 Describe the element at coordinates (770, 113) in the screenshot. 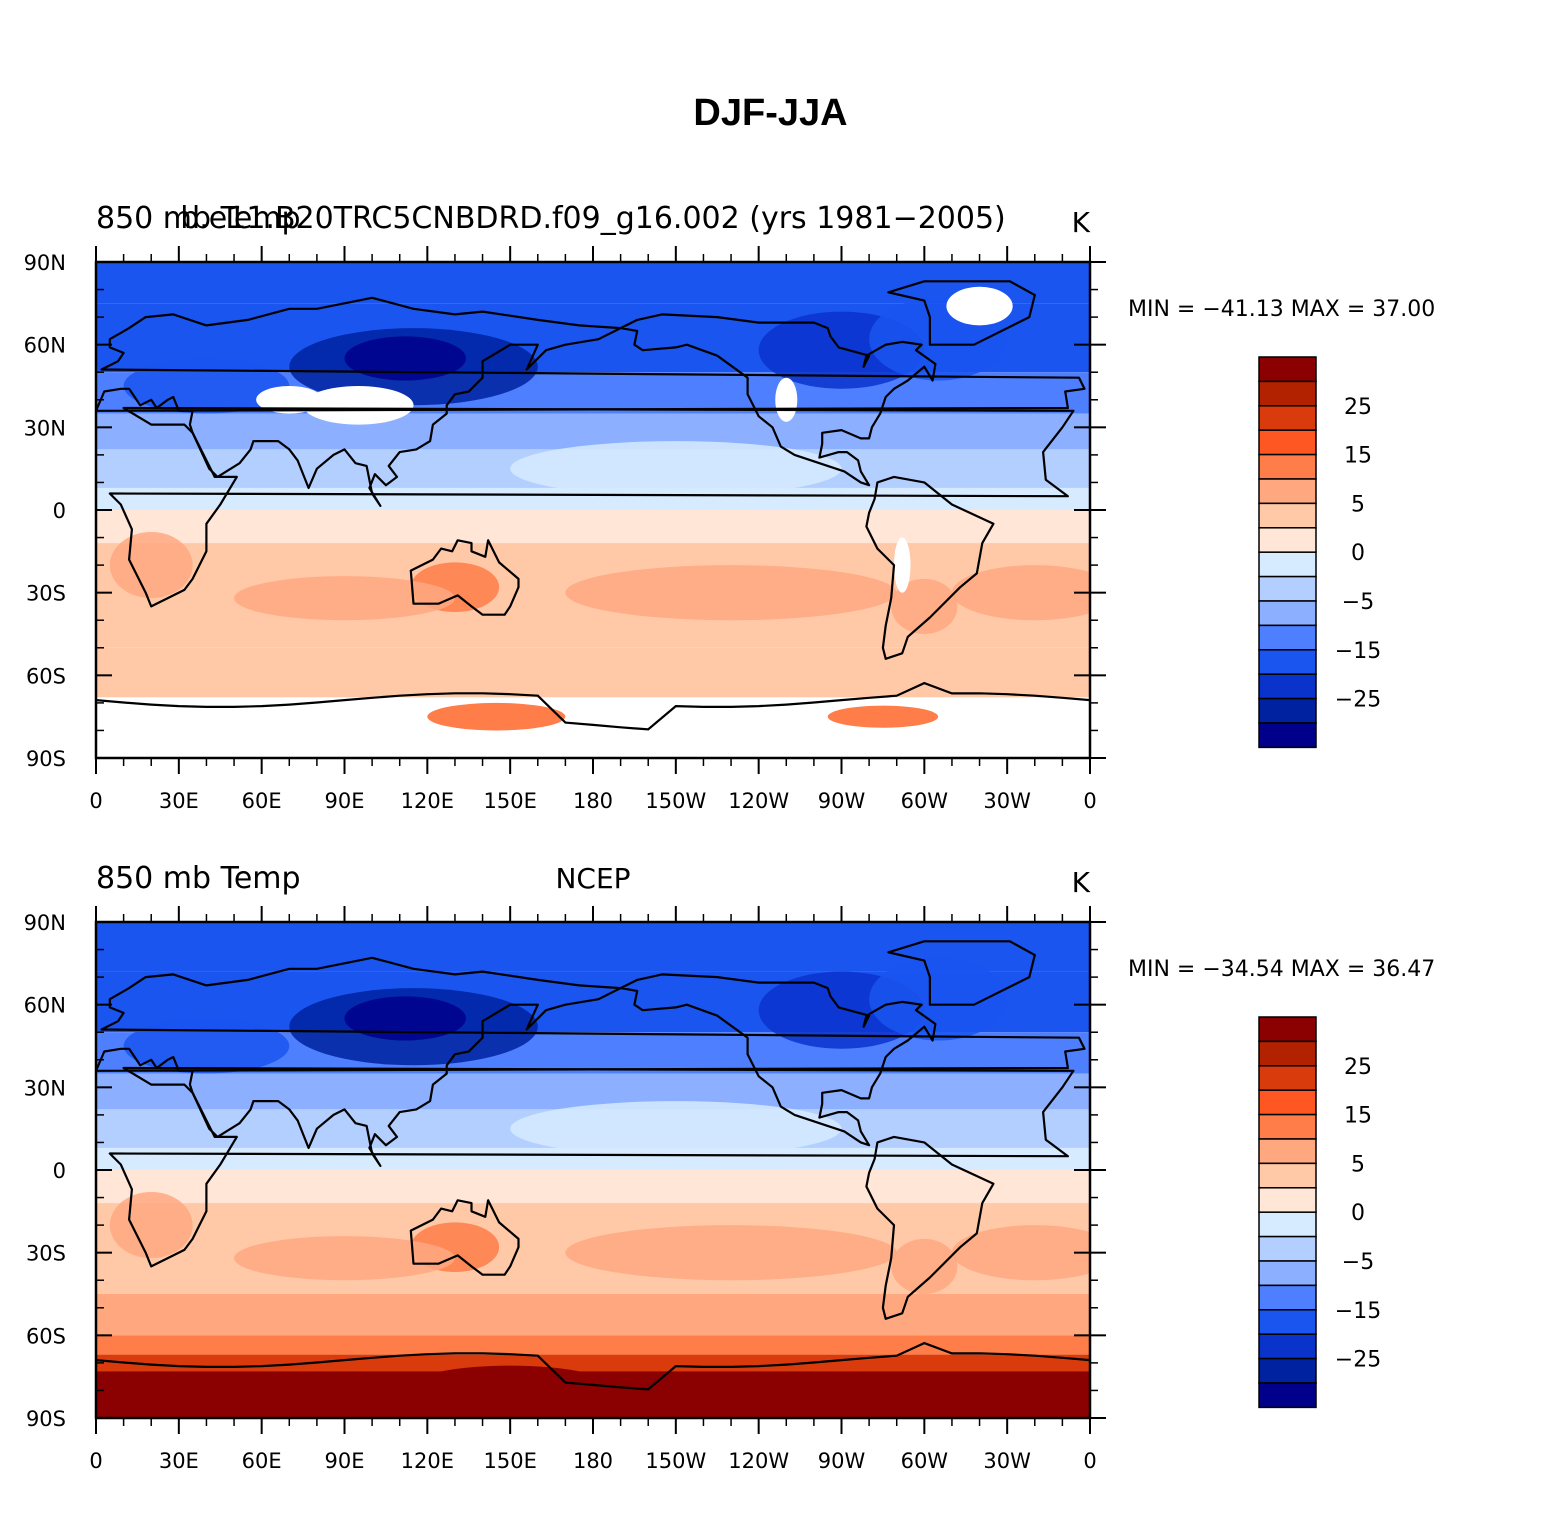

I see `main-title: DJF-JJA` at that location.